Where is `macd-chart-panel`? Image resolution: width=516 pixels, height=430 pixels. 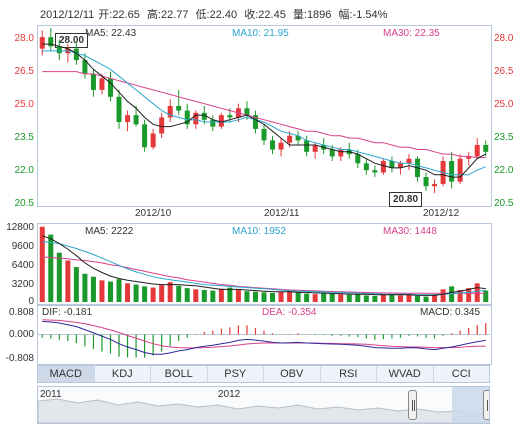
macd-chart-panel is located at coordinates (264, 335).